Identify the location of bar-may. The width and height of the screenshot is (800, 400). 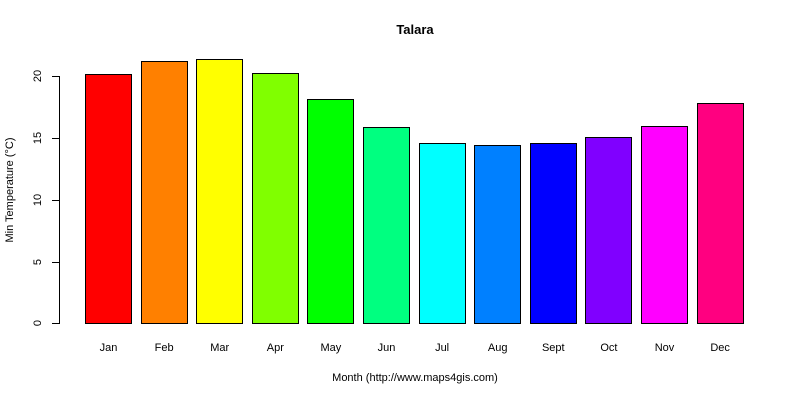
(331, 211).